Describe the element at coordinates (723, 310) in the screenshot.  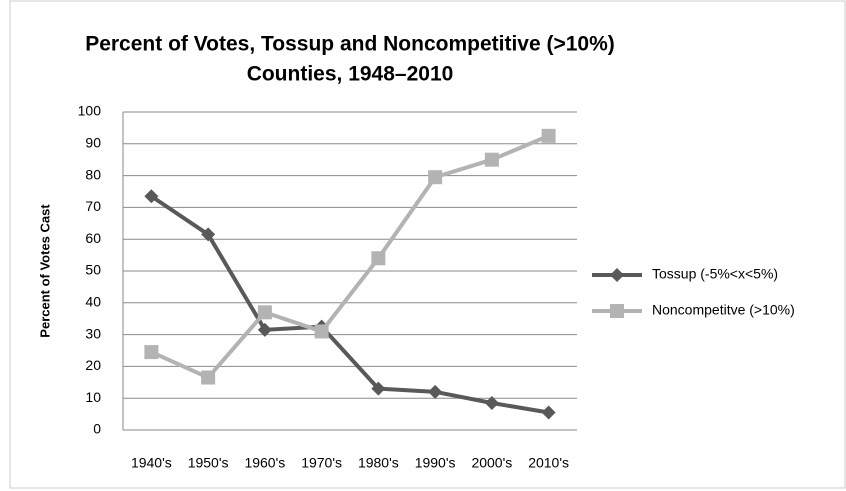
I see `legend-label: Noncompetitve (>10%)` at that location.